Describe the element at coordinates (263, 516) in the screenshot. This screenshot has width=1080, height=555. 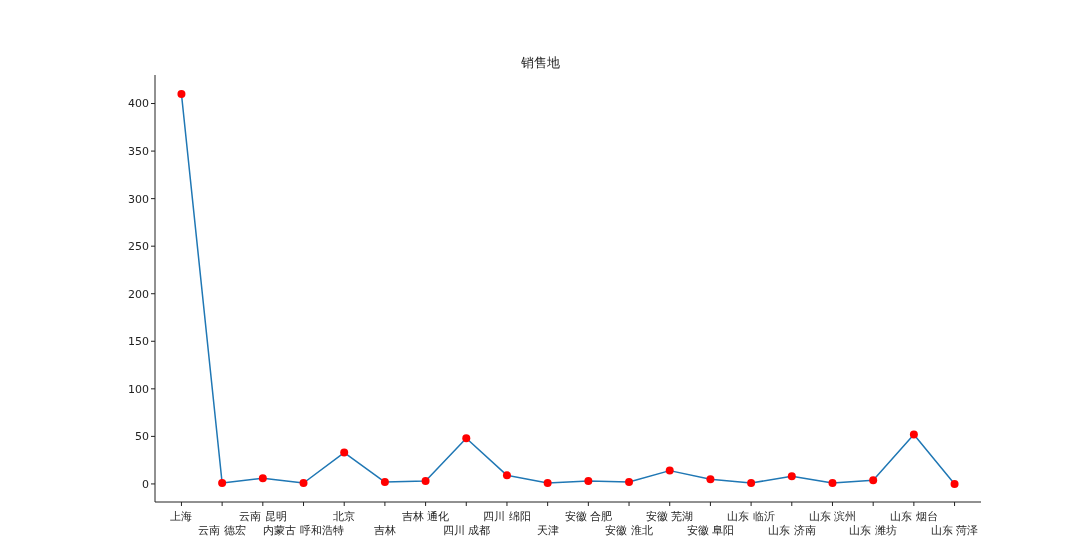
I see `x-tick-label: 云南 昆明` at that location.